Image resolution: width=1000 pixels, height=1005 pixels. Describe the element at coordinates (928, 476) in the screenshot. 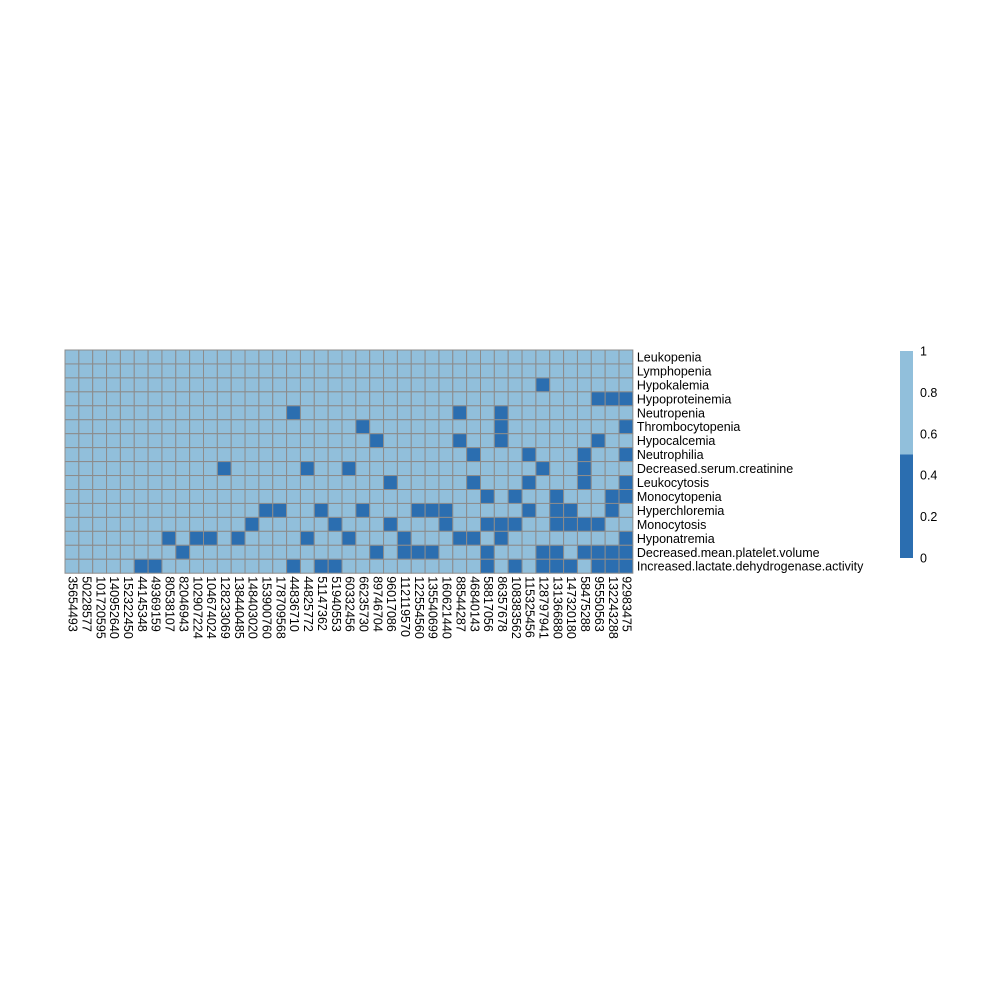

I see `colorbar-tick-label: 0.4` at that location.